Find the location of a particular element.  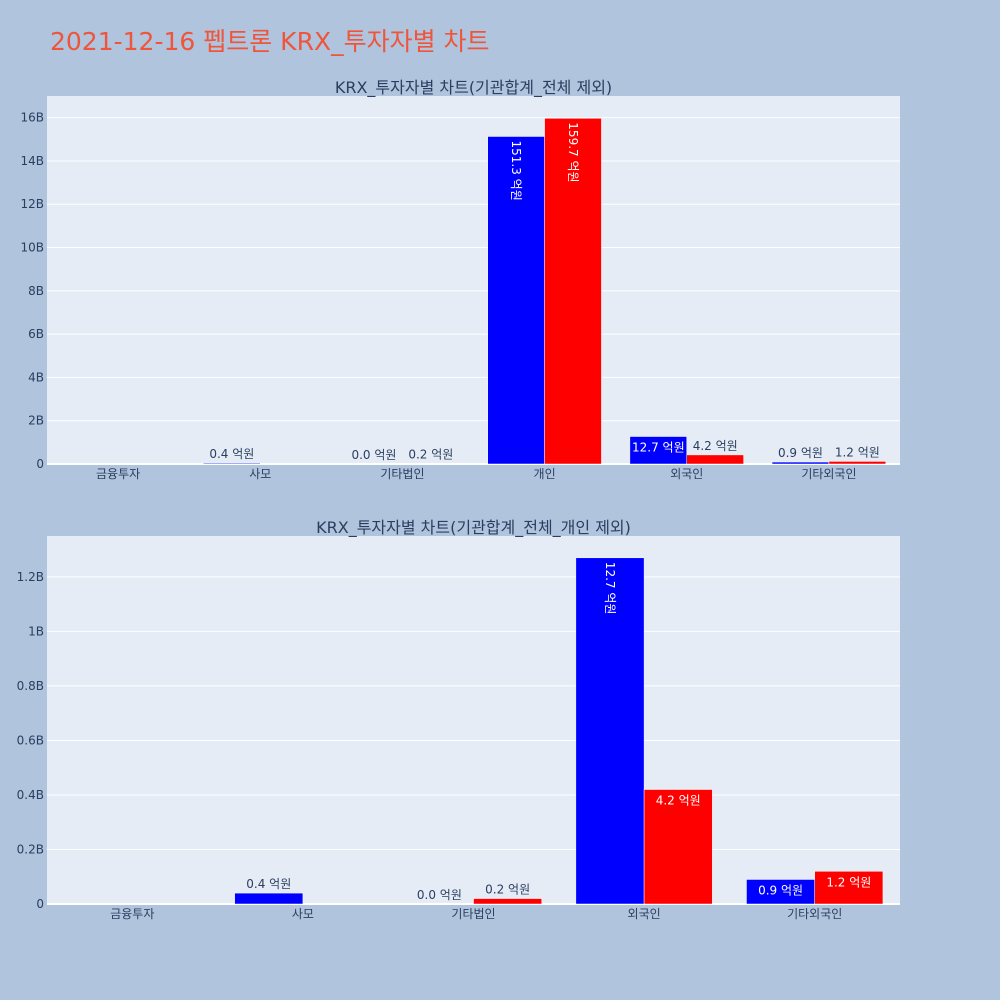

data-label: 151.3 억원 is located at coordinates (516, 170).